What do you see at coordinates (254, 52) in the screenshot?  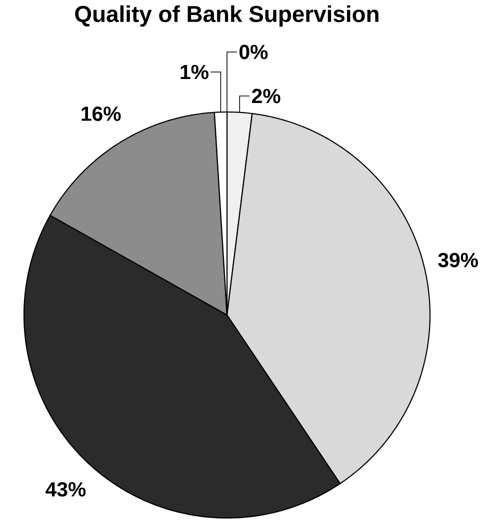 I see `text: 0%` at bounding box center [254, 52].